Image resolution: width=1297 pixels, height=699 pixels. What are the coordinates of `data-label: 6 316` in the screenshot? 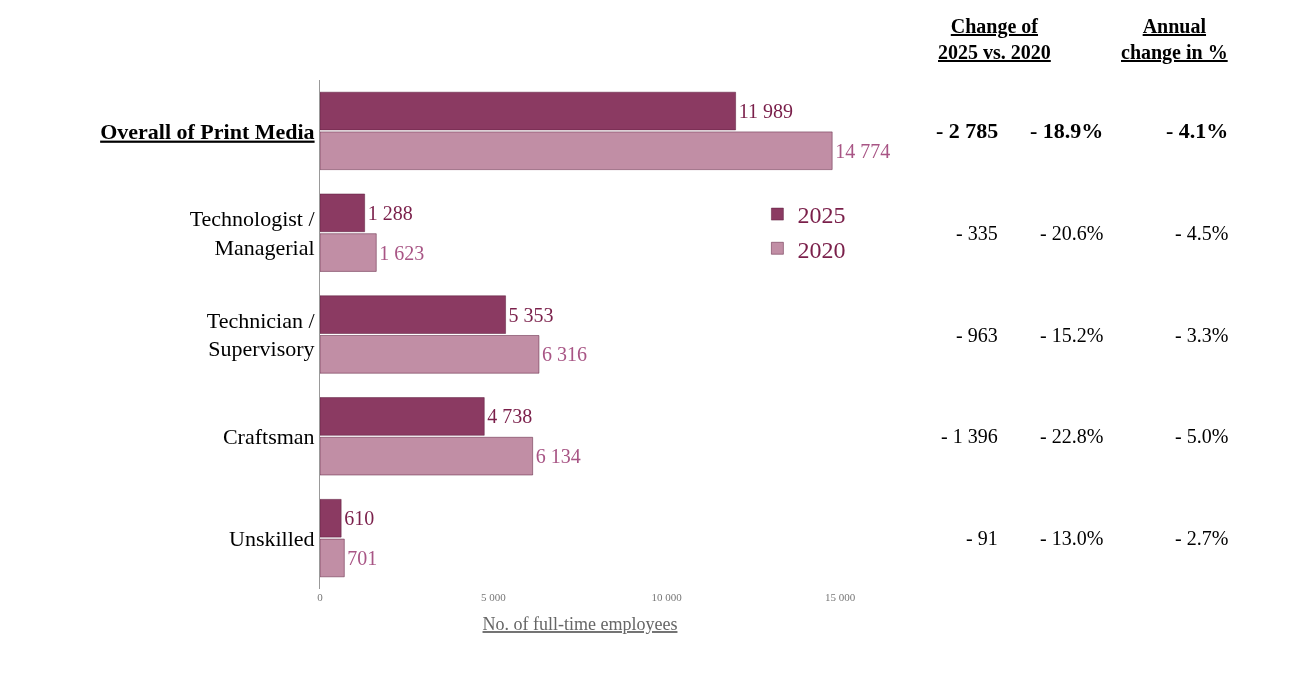 It's located at (564, 354).